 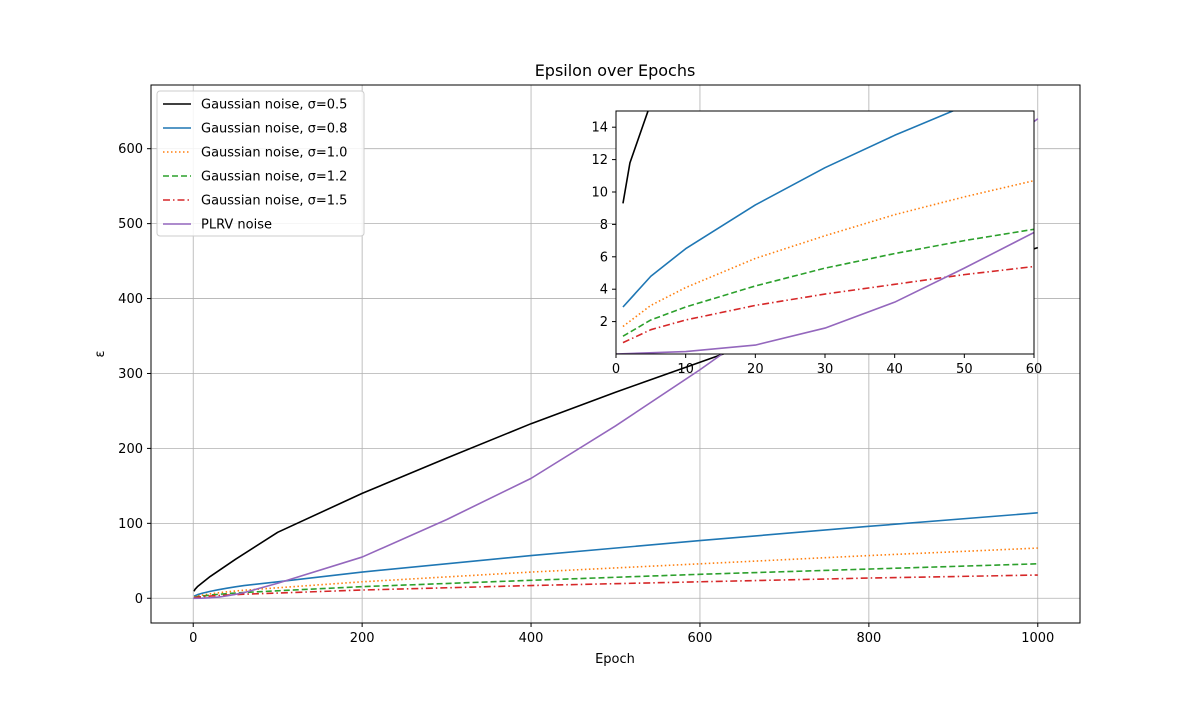 I want to click on inset-ticks: 0 10 20 30 40 50 60 2 4 6 8 10 12 14, so click(x=816, y=249).